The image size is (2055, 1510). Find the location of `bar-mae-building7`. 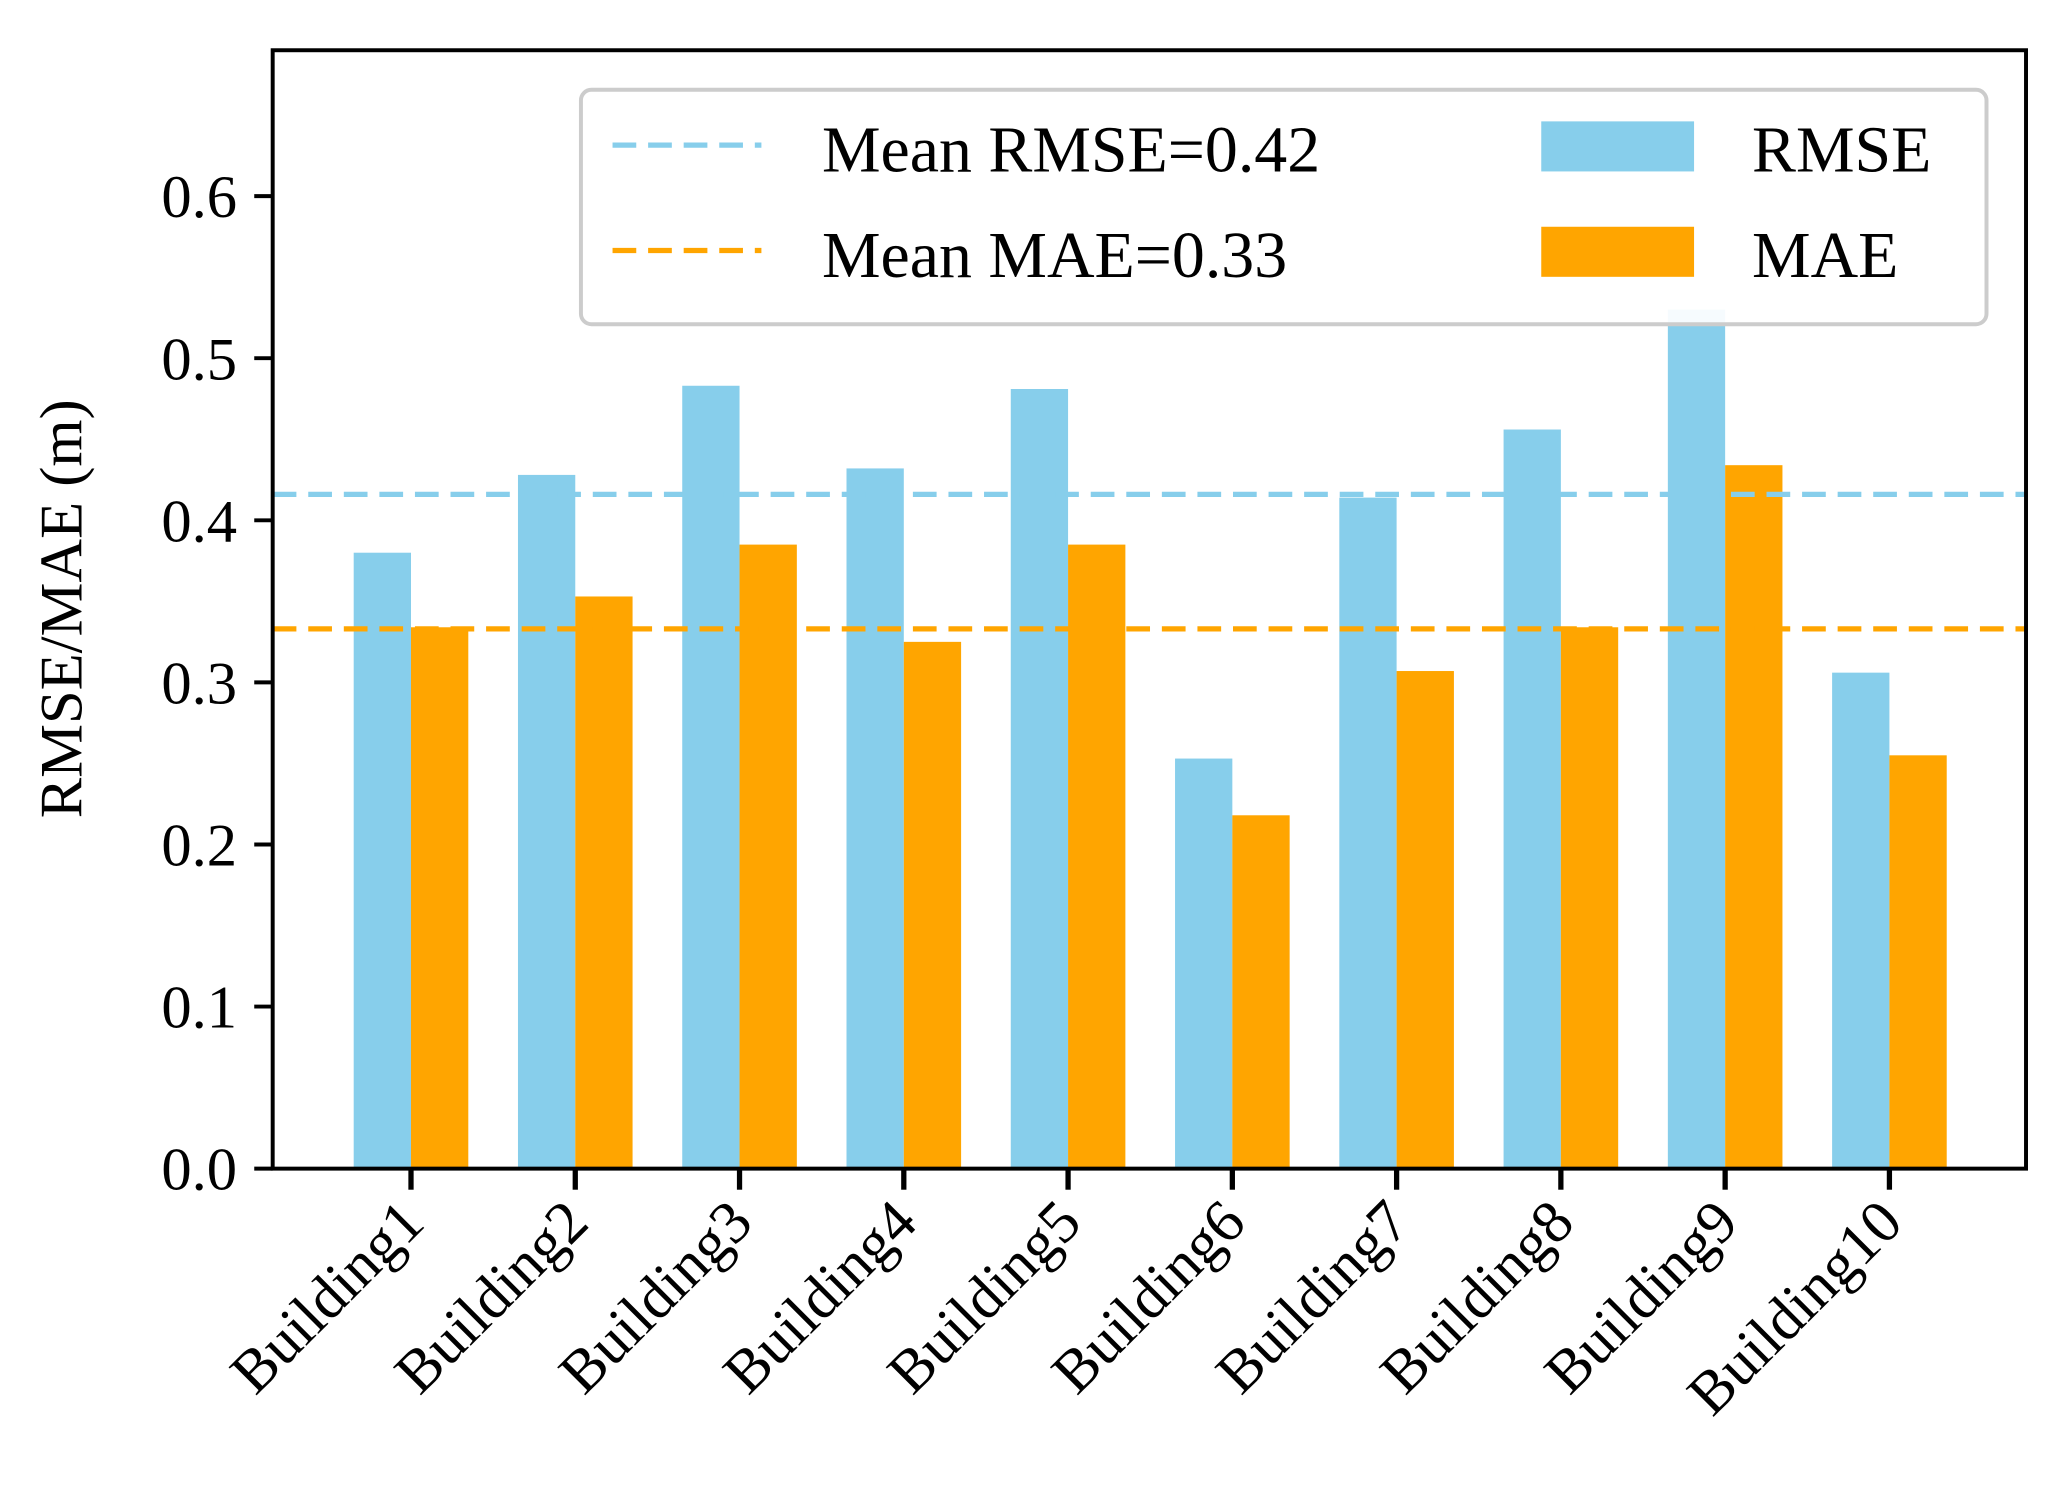

bar-mae-building7 is located at coordinates (1425, 920).